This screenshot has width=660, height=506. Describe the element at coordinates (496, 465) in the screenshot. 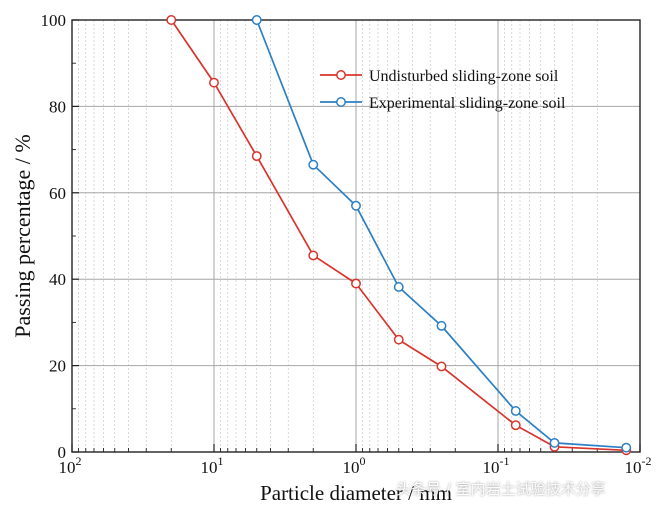

I see `x-tick-label: 10⁻¹` at that location.